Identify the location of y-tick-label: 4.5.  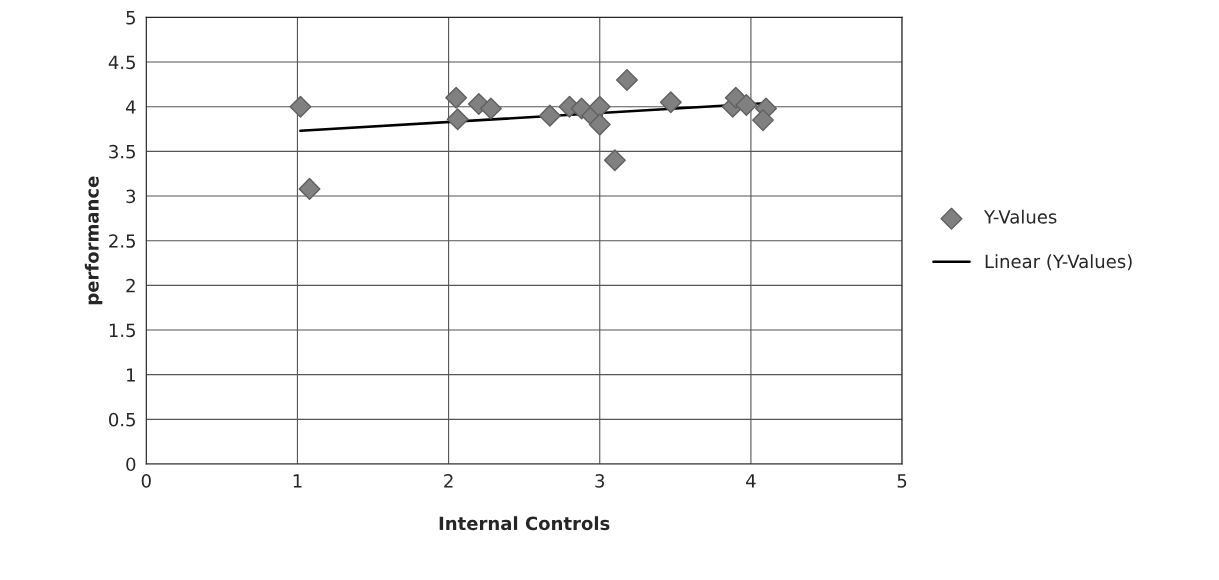
(121, 62).